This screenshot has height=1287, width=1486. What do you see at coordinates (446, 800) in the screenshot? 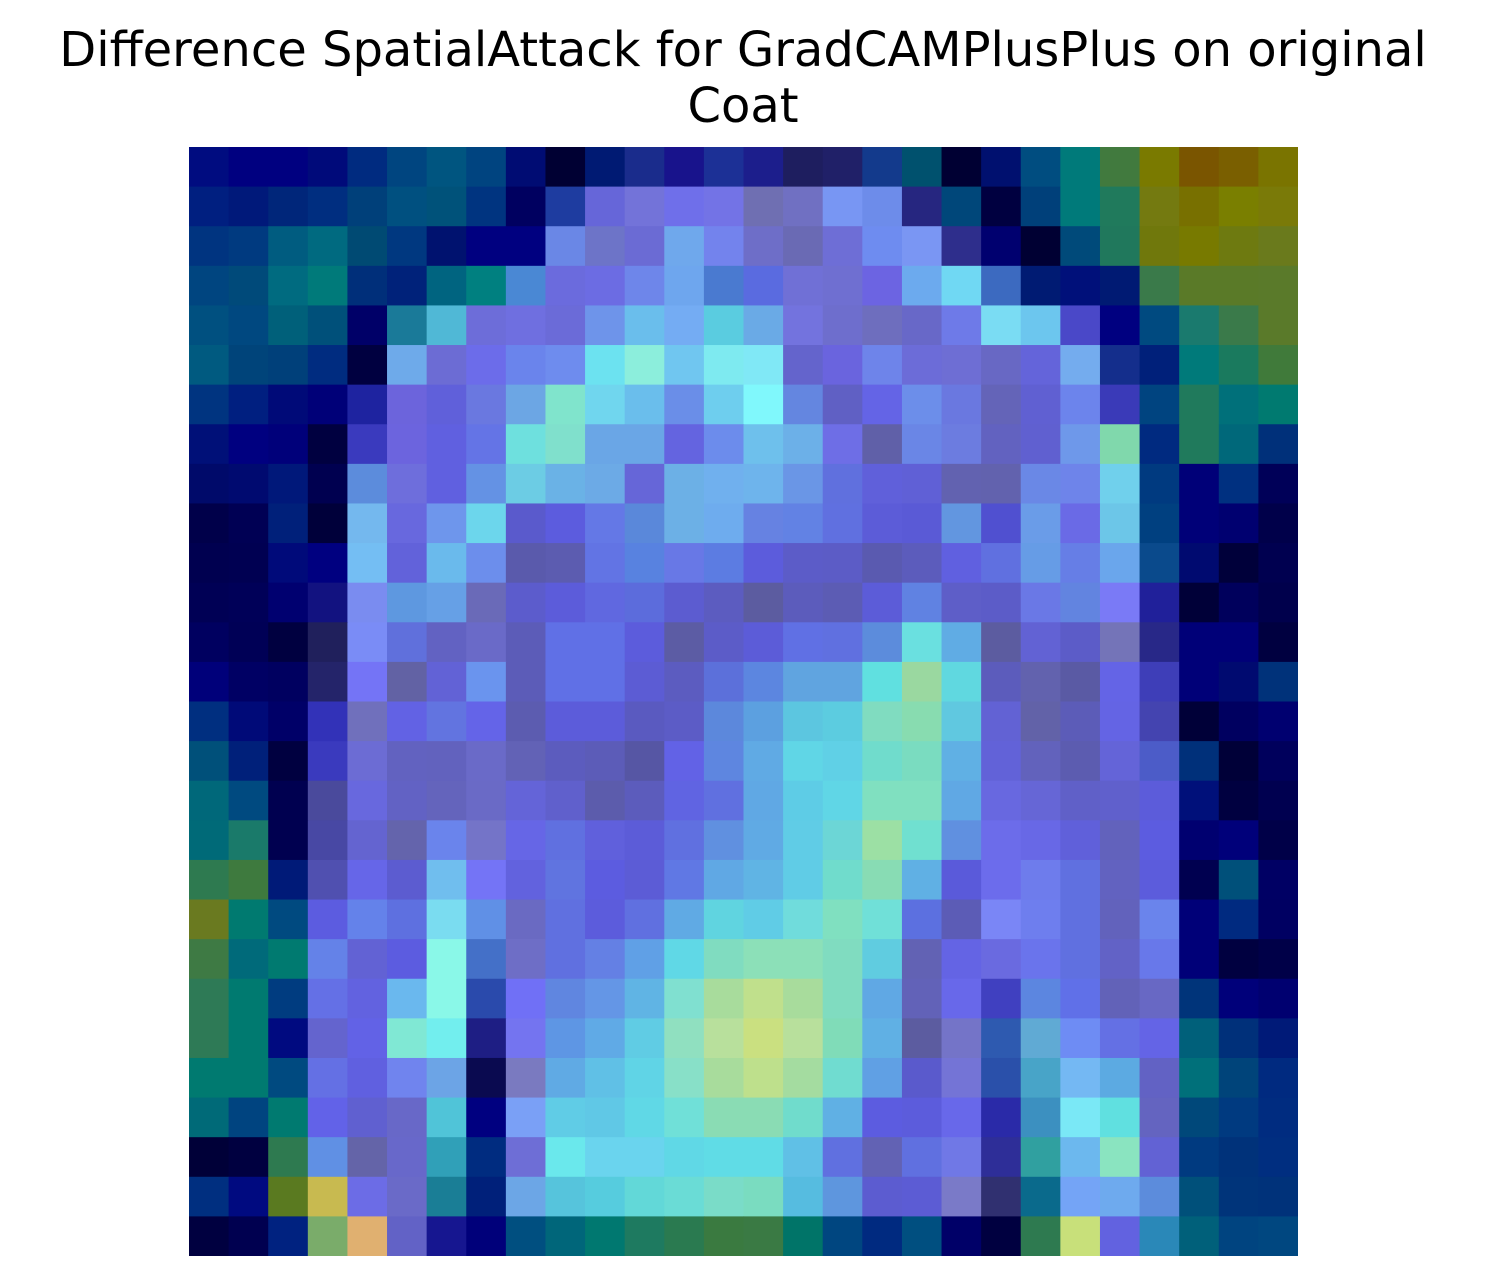
I see `heatmap-cell-r16-c6` at bounding box center [446, 800].